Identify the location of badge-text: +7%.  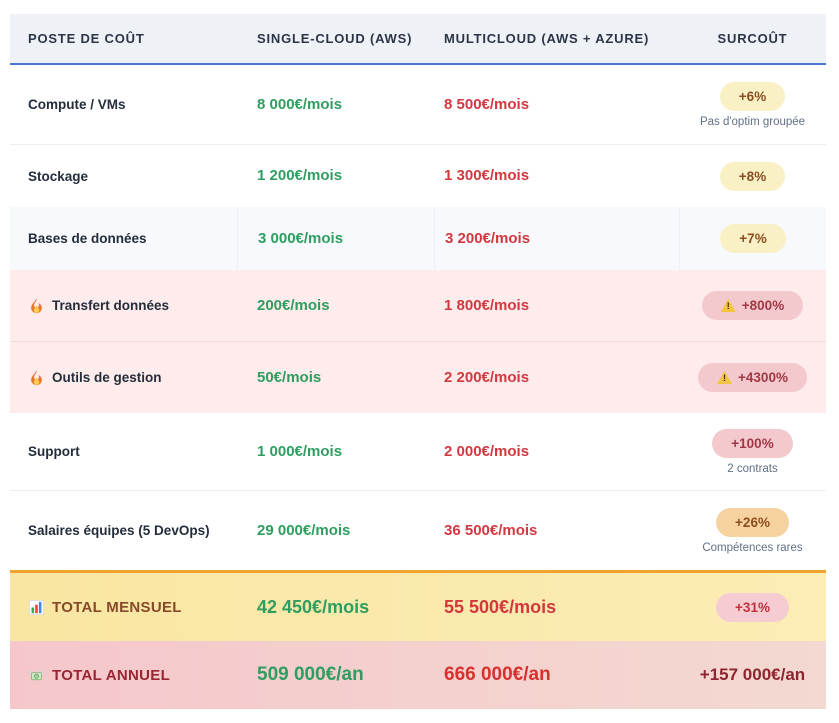
(753, 238).